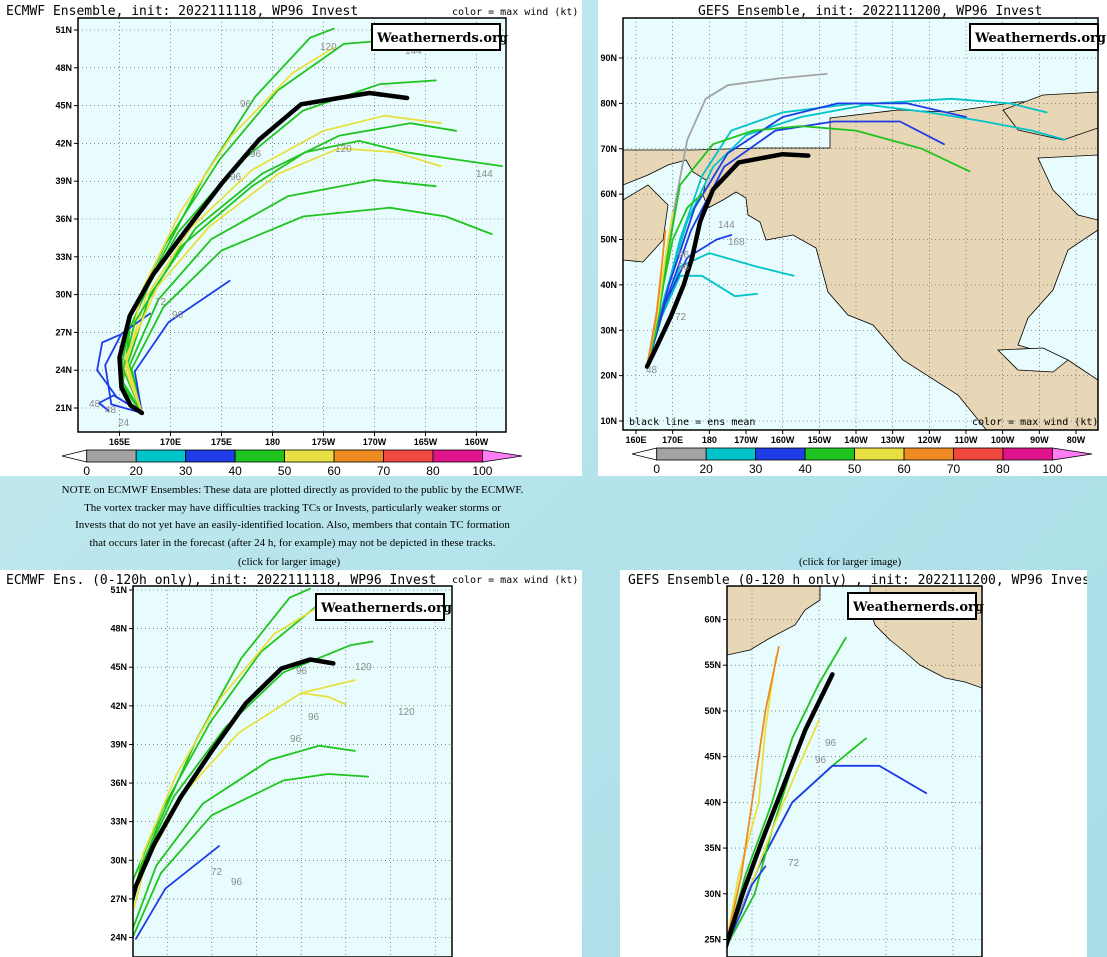 The height and width of the screenshot is (957, 1107). I want to click on lat-tick-label: 70N, so click(608, 149).